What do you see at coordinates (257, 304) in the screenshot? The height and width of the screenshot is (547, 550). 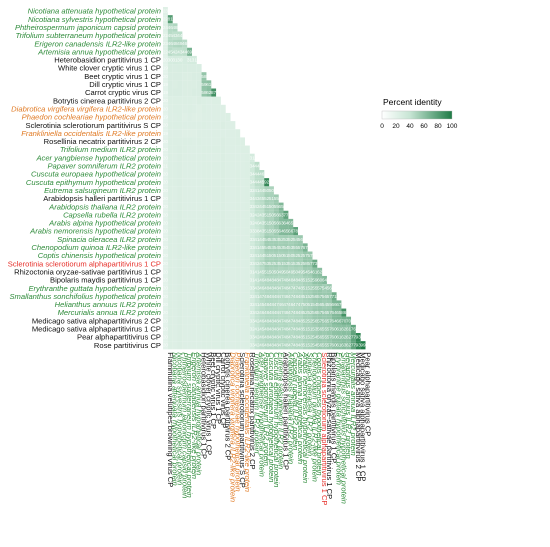 I see `heatmap-cell-value: 41` at bounding box center [257, 304].